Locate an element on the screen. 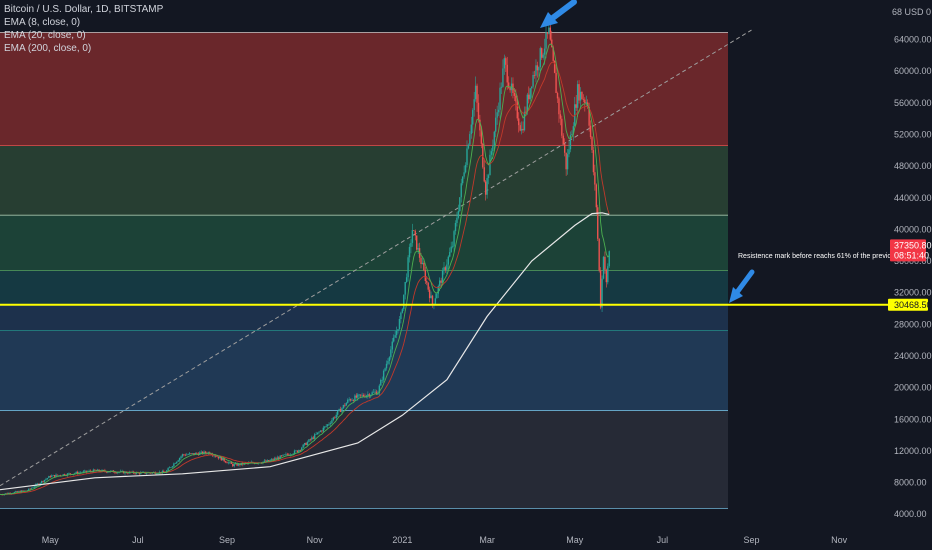 The image size is (932, 550). legend-ema200: EMA (200, close, 0) is located at coordinates (48, 48).